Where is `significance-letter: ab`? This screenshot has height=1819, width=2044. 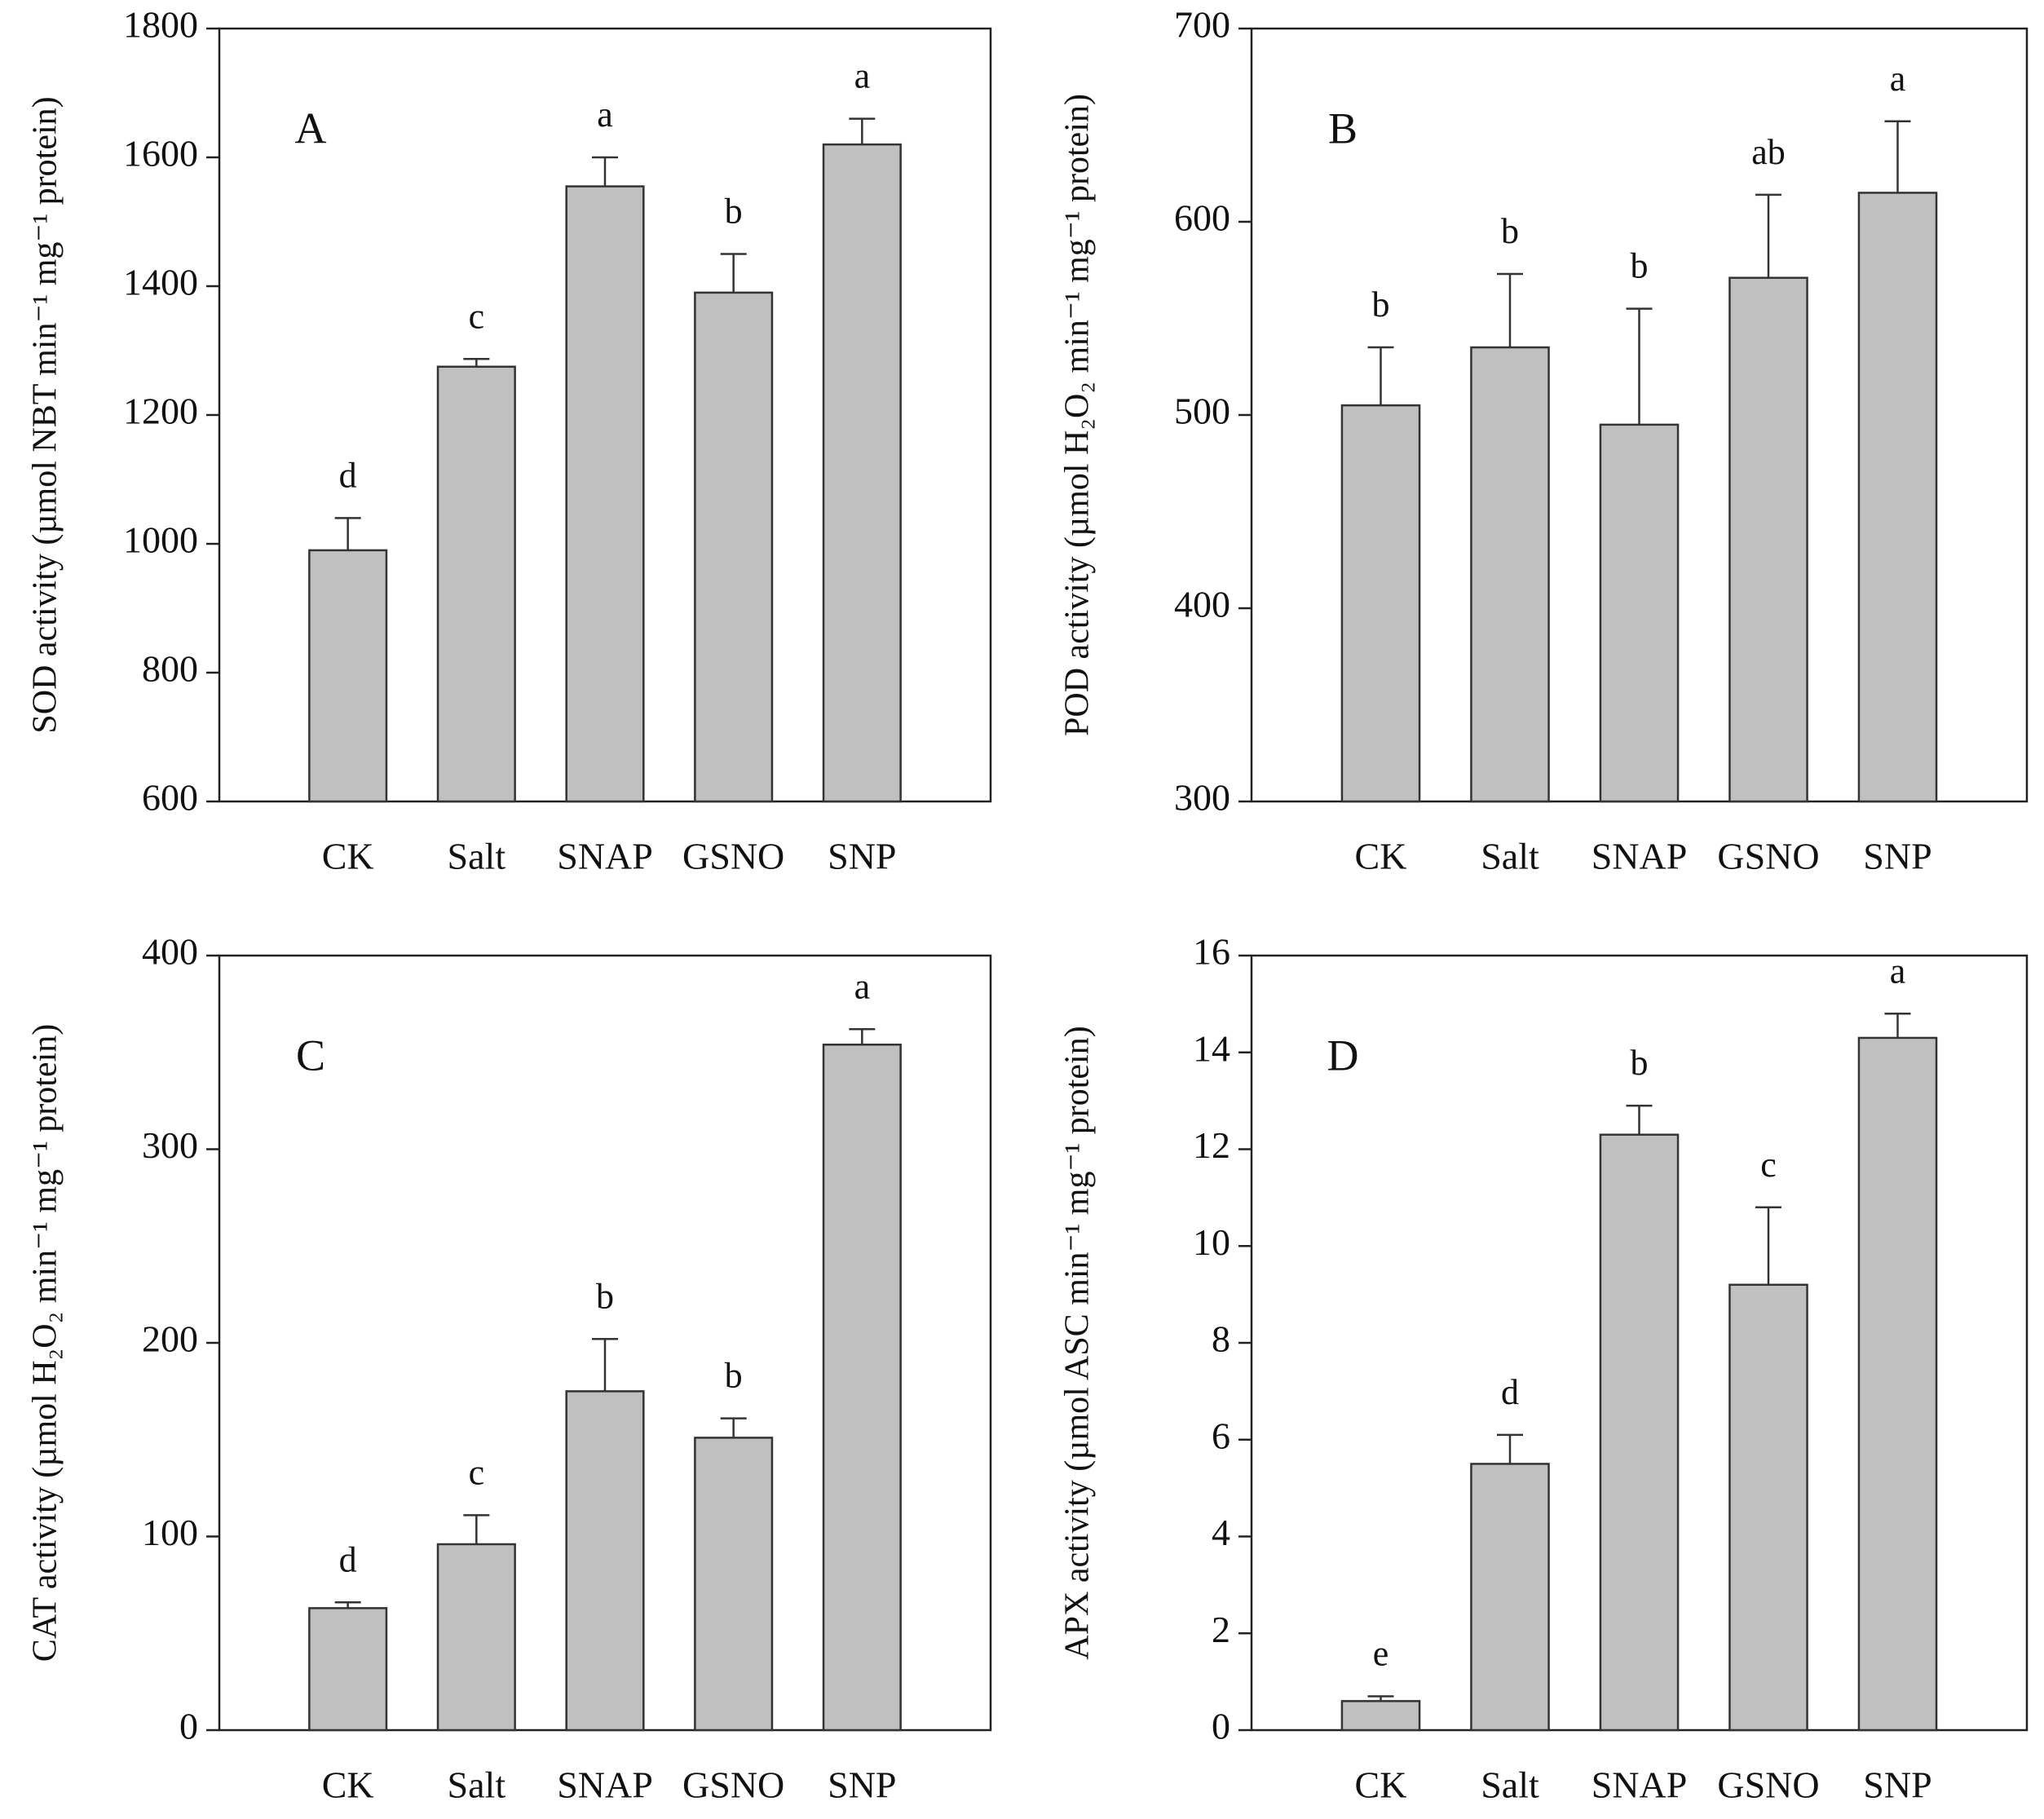 significance-letter: ab is located at coordinates (1768, 152).